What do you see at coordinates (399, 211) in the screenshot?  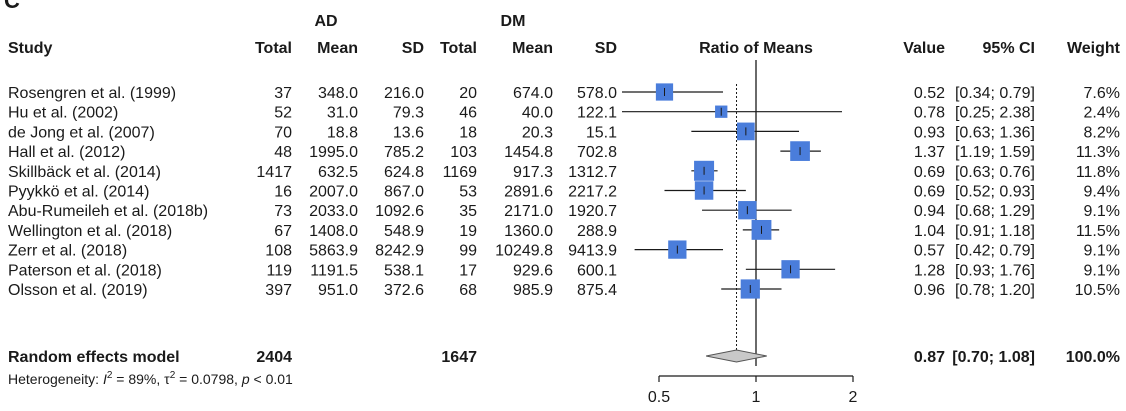 I see `cell-sd-ad: 1092.6` at bounding box center [399, 211].